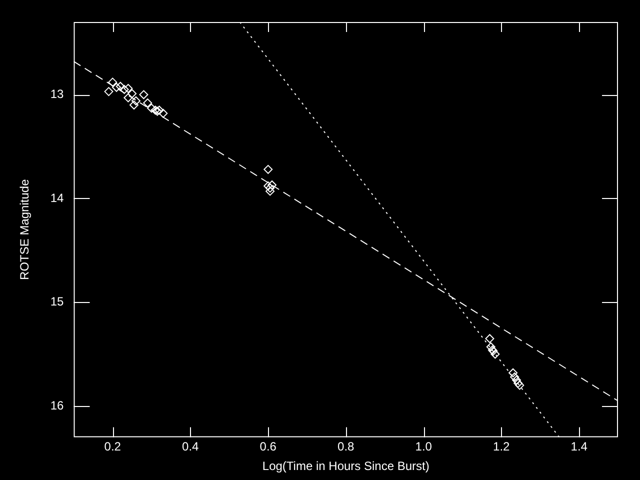  I want to click on x-tick-label: 0.2, so click(113, 447).